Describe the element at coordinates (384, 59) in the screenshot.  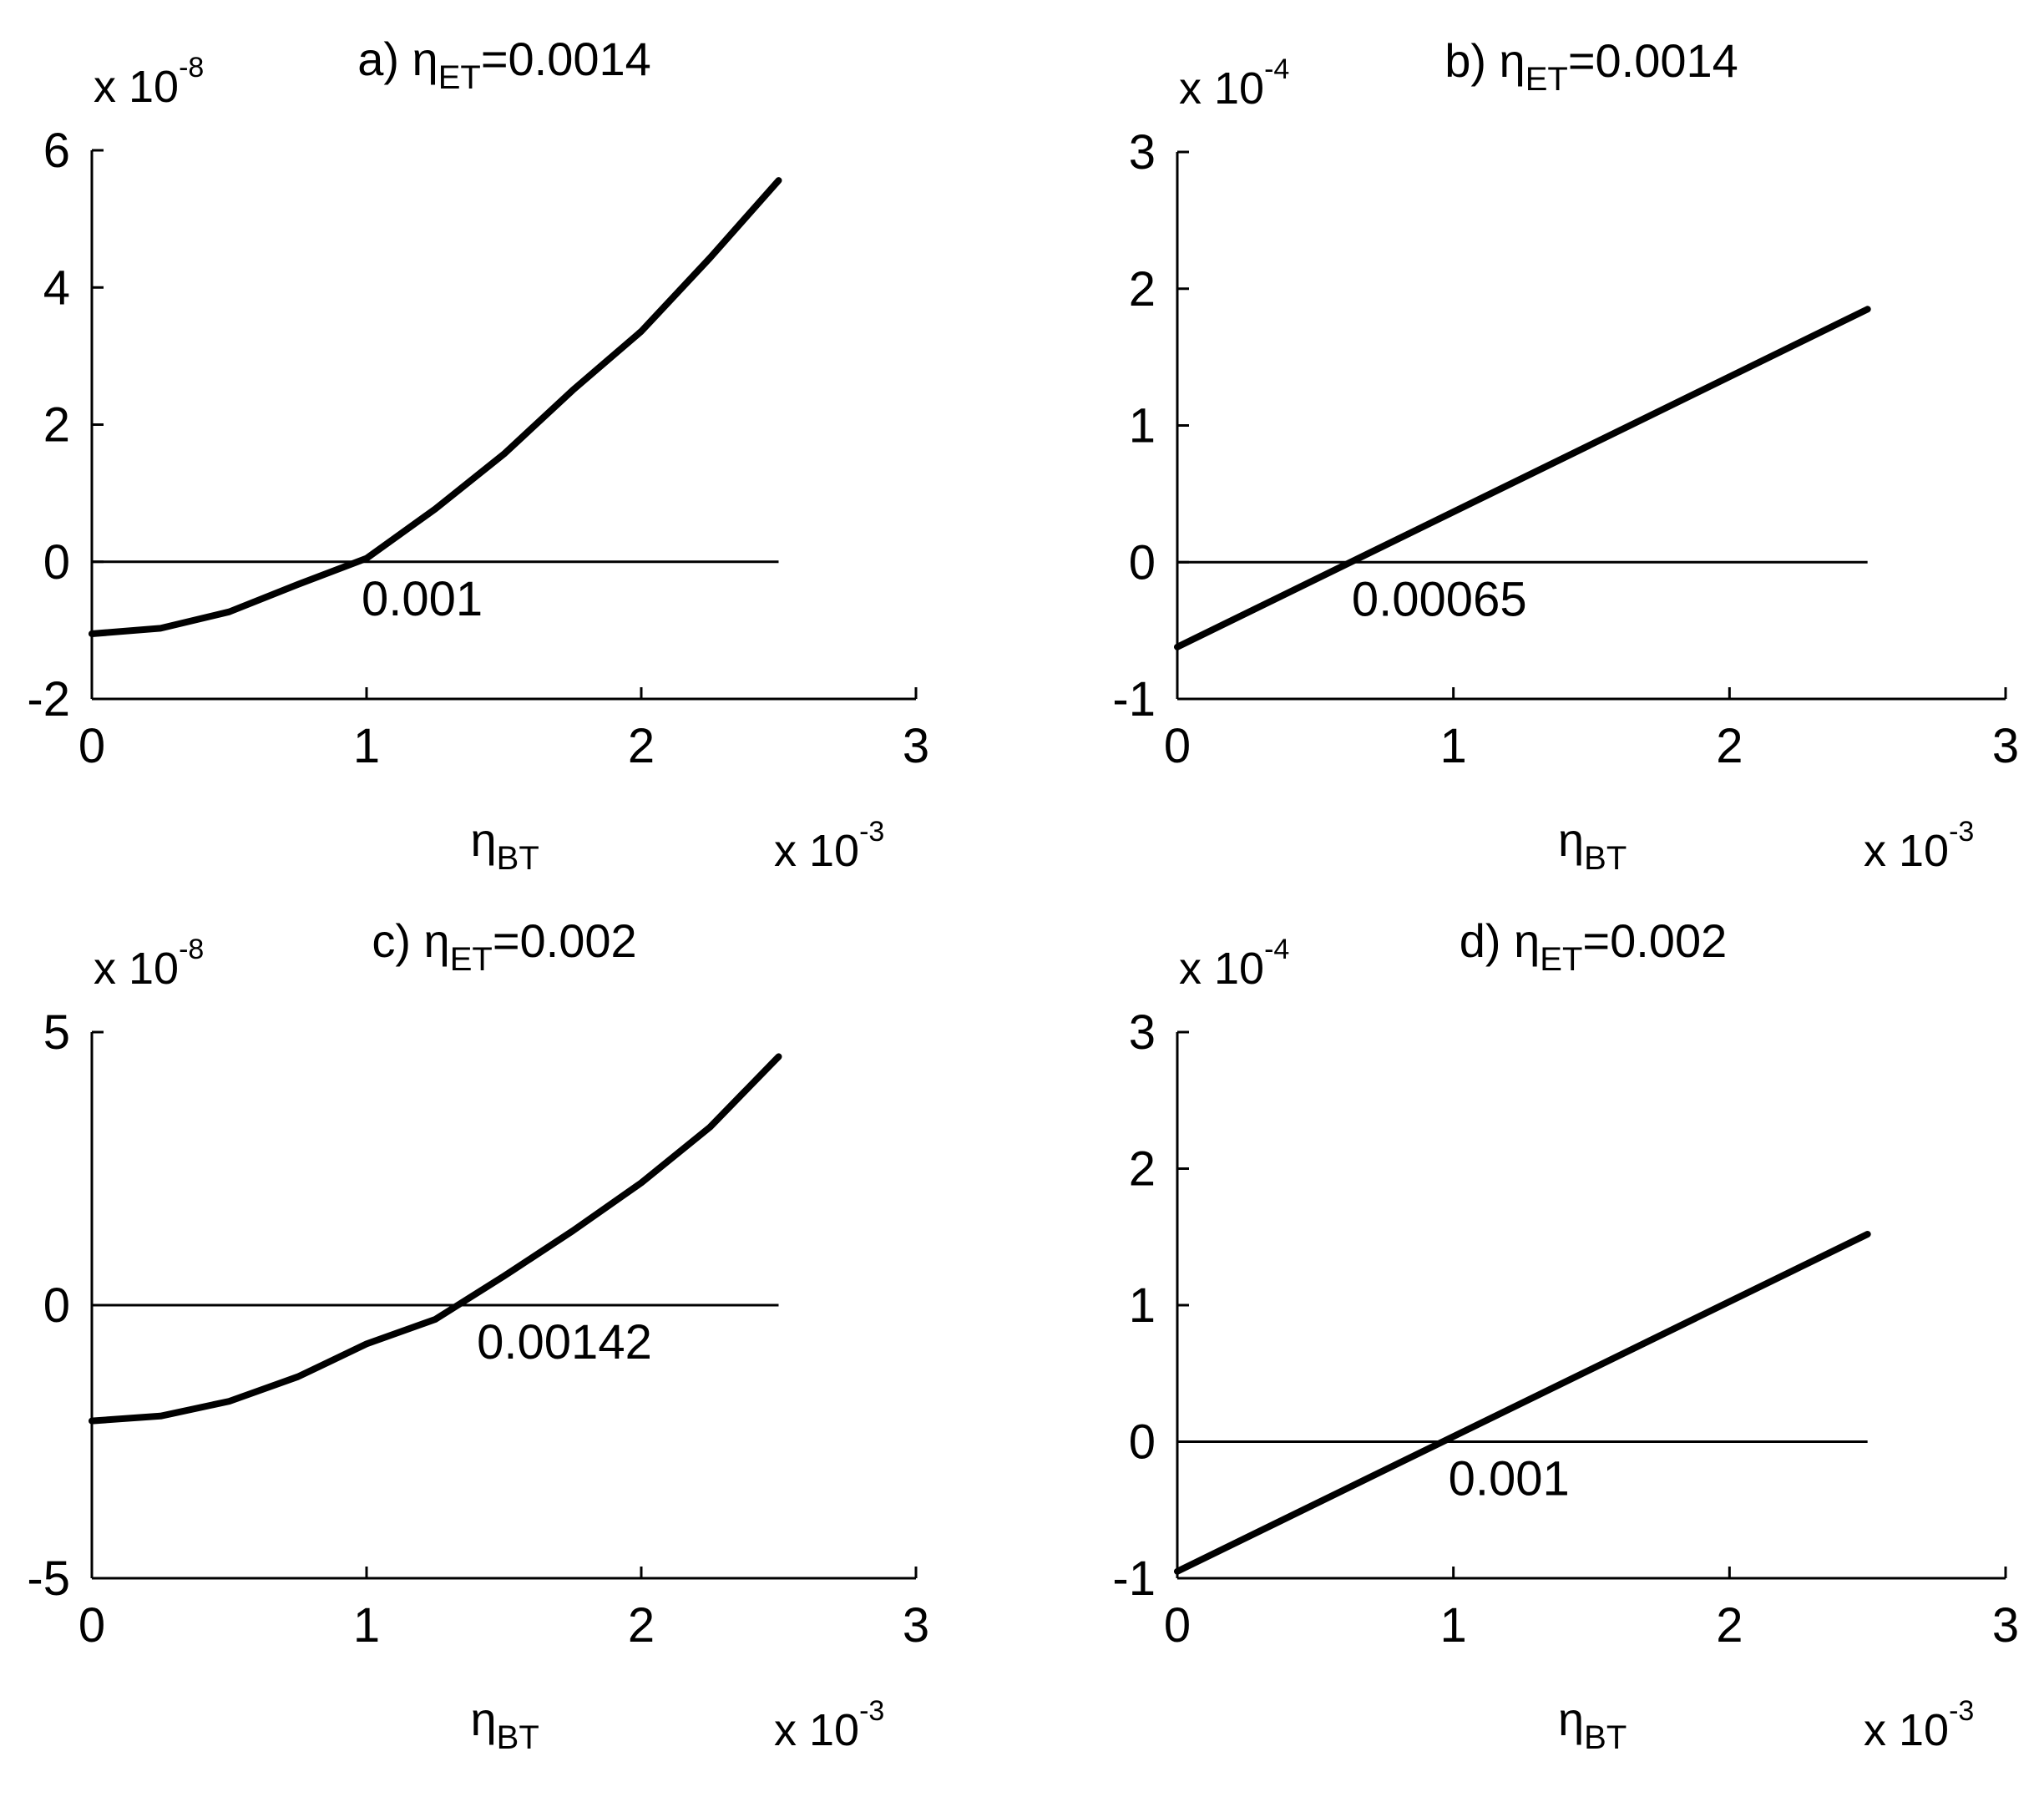
I see `title-prefix: a)` at that location.